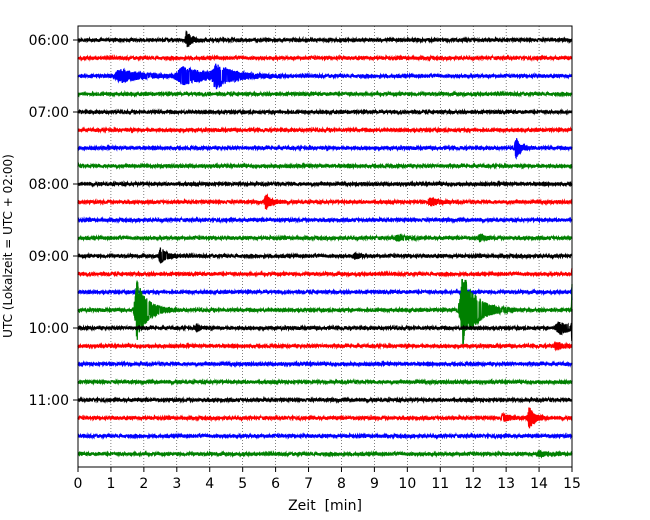  What do you see at coordinates (78, 484) in the screenshot?
I see `x-tick-label-0: 0` at bounding box center [78, 484].